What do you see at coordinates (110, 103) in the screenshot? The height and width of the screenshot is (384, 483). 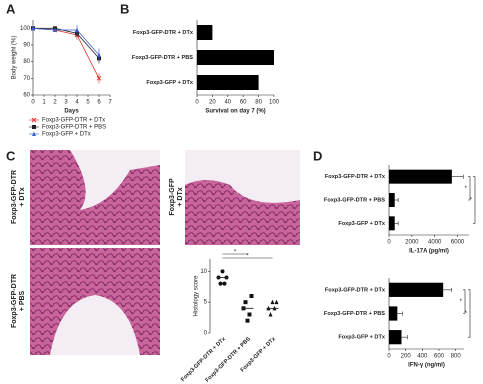 I see `x-tick-label: 7` at bounding box center [110, 103].